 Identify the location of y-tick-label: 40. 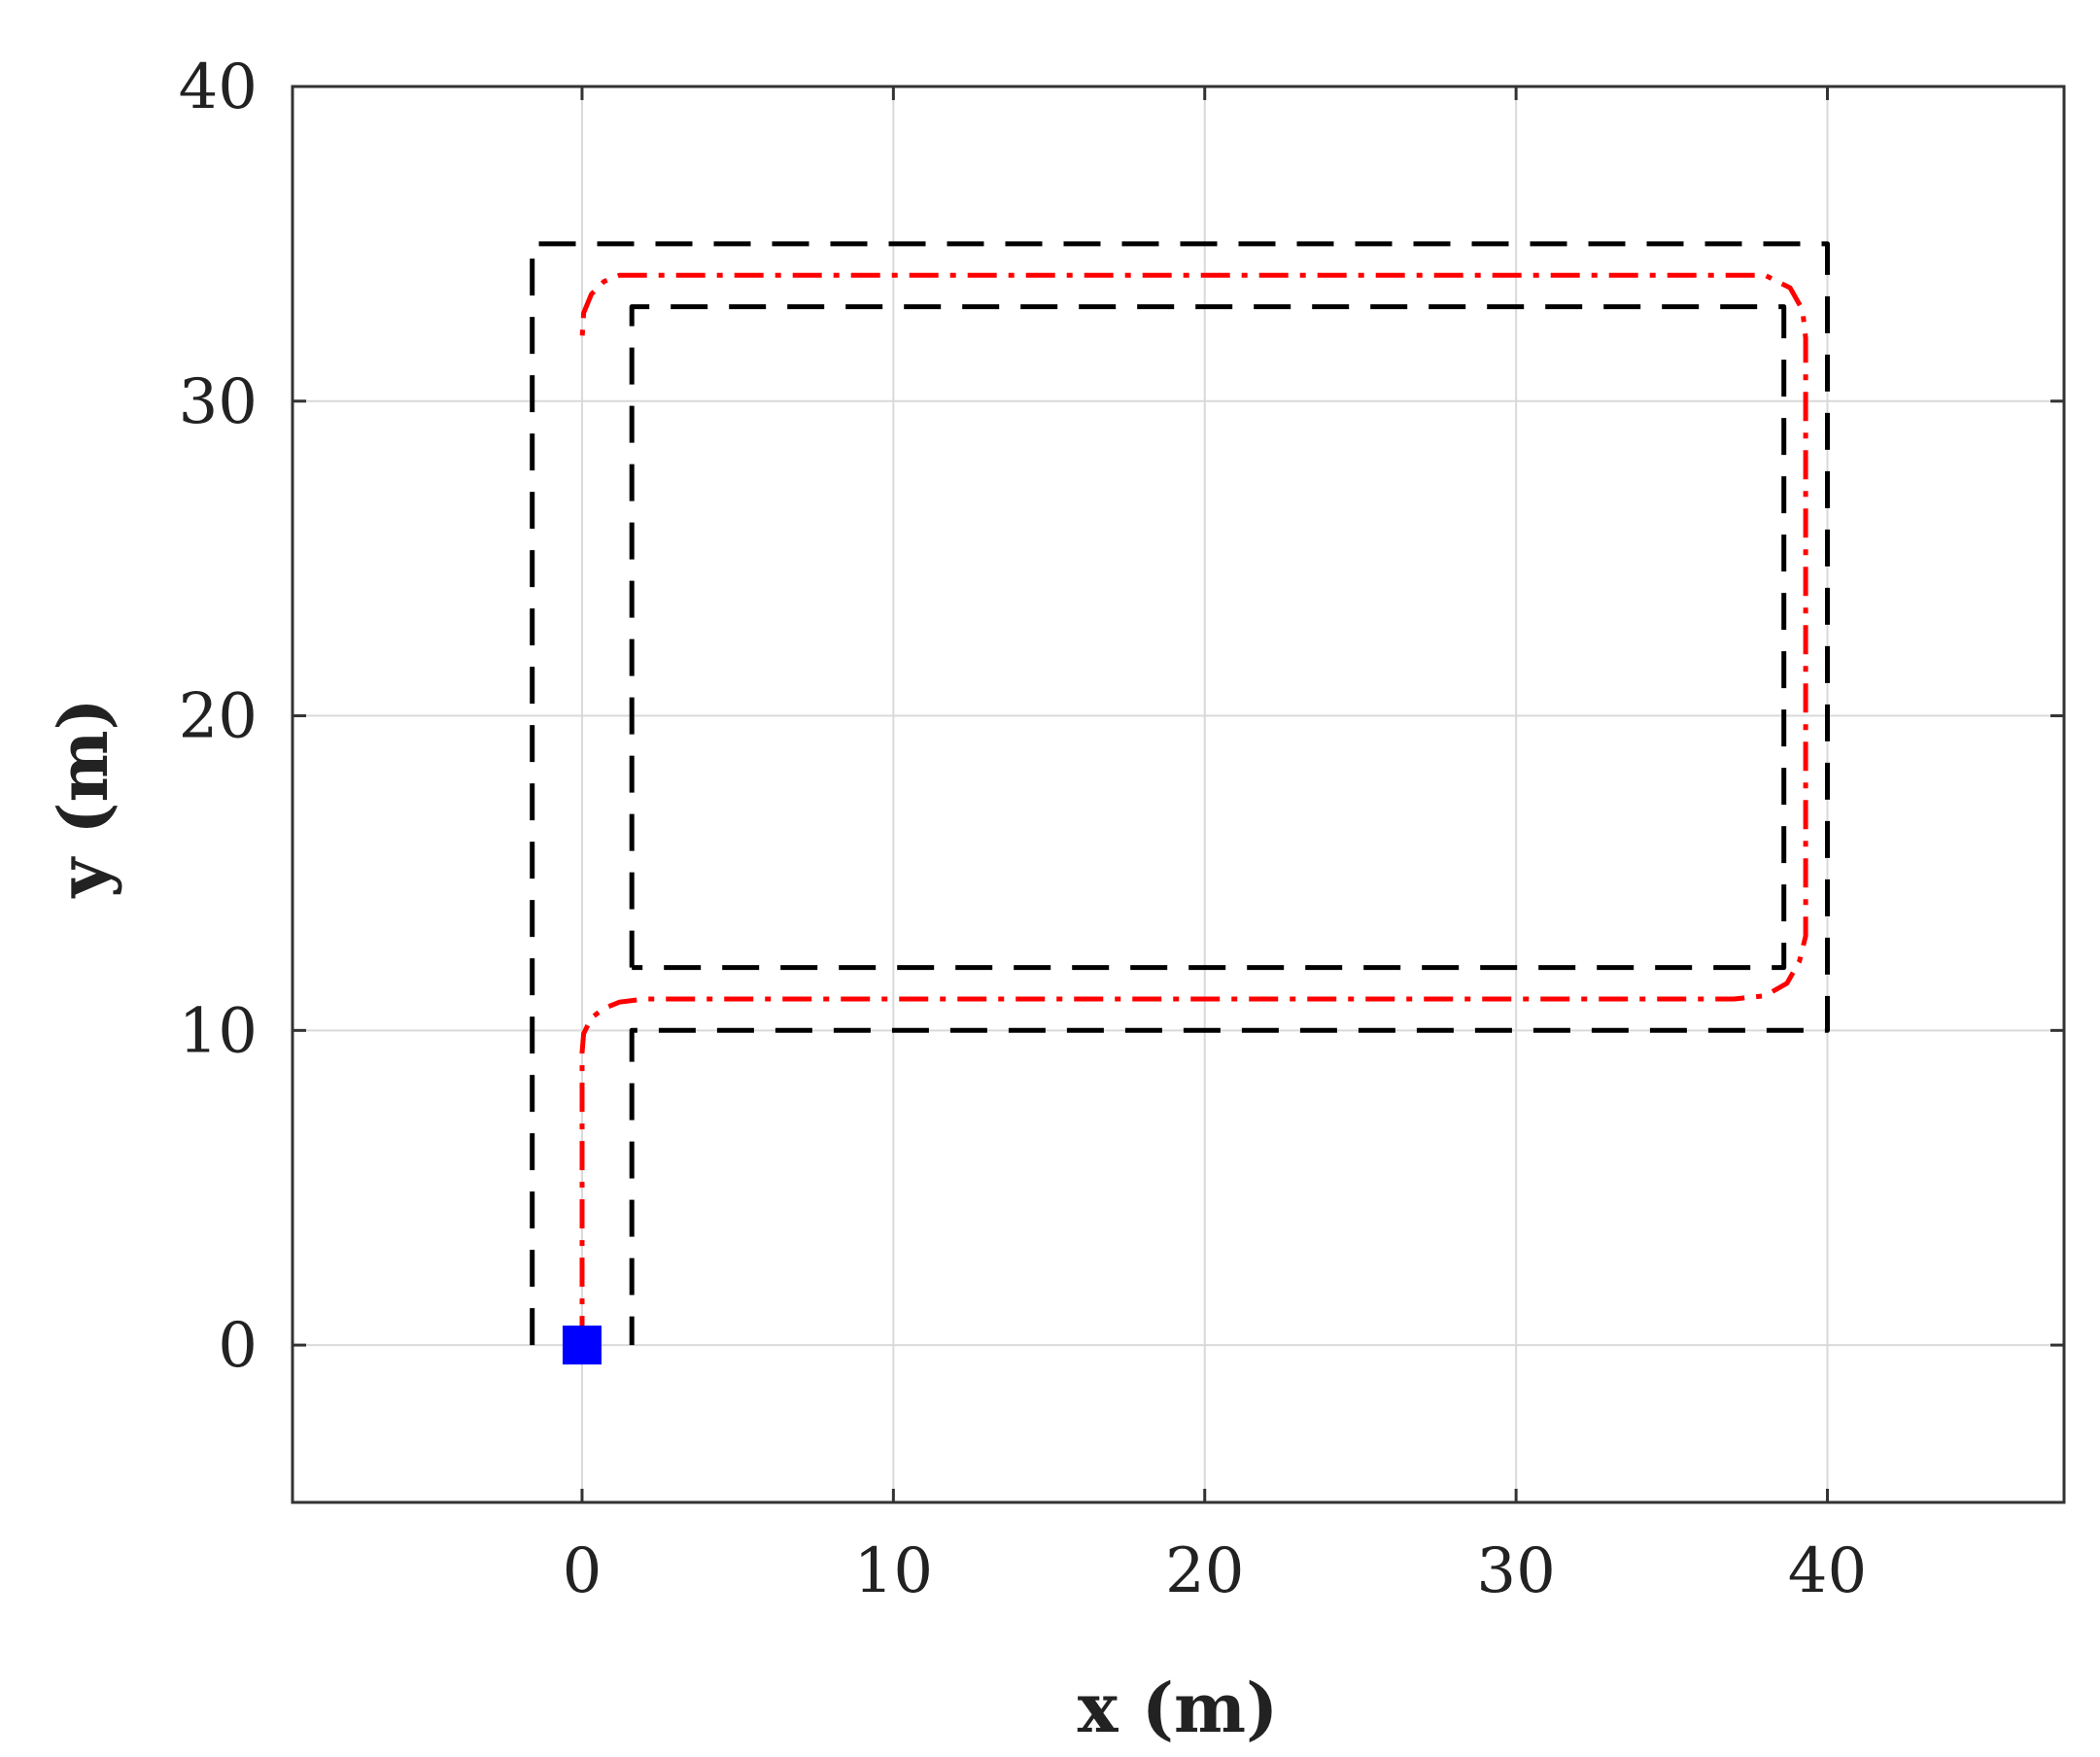
(218, 88).